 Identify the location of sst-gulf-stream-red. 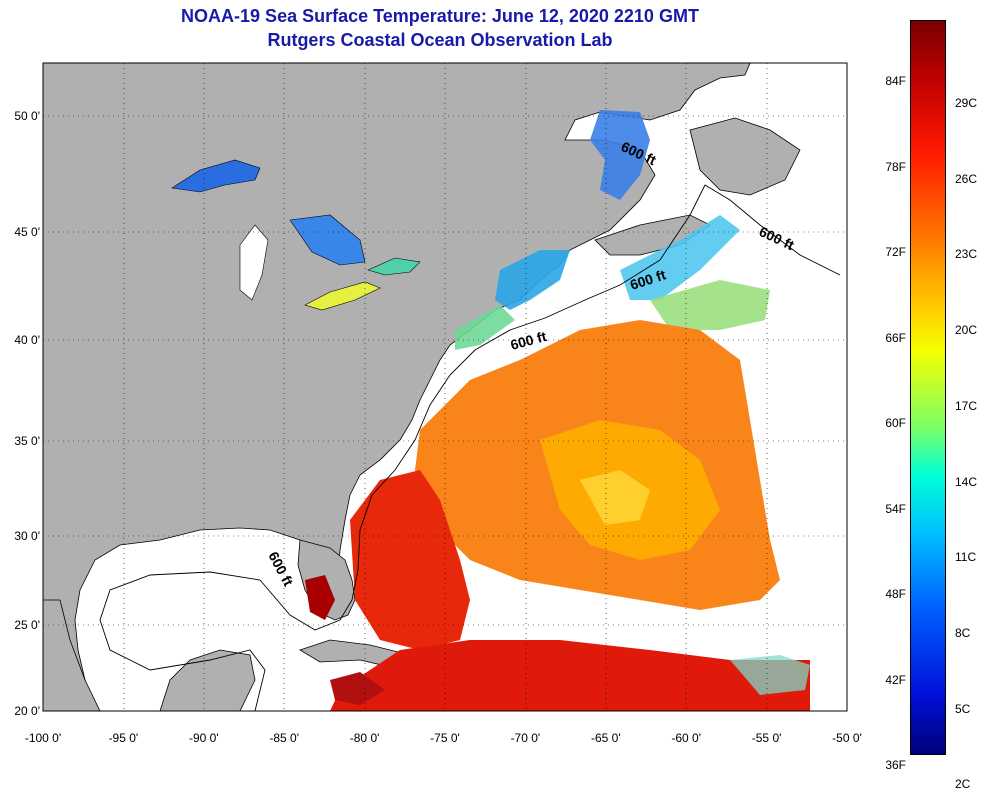
(410, 560).